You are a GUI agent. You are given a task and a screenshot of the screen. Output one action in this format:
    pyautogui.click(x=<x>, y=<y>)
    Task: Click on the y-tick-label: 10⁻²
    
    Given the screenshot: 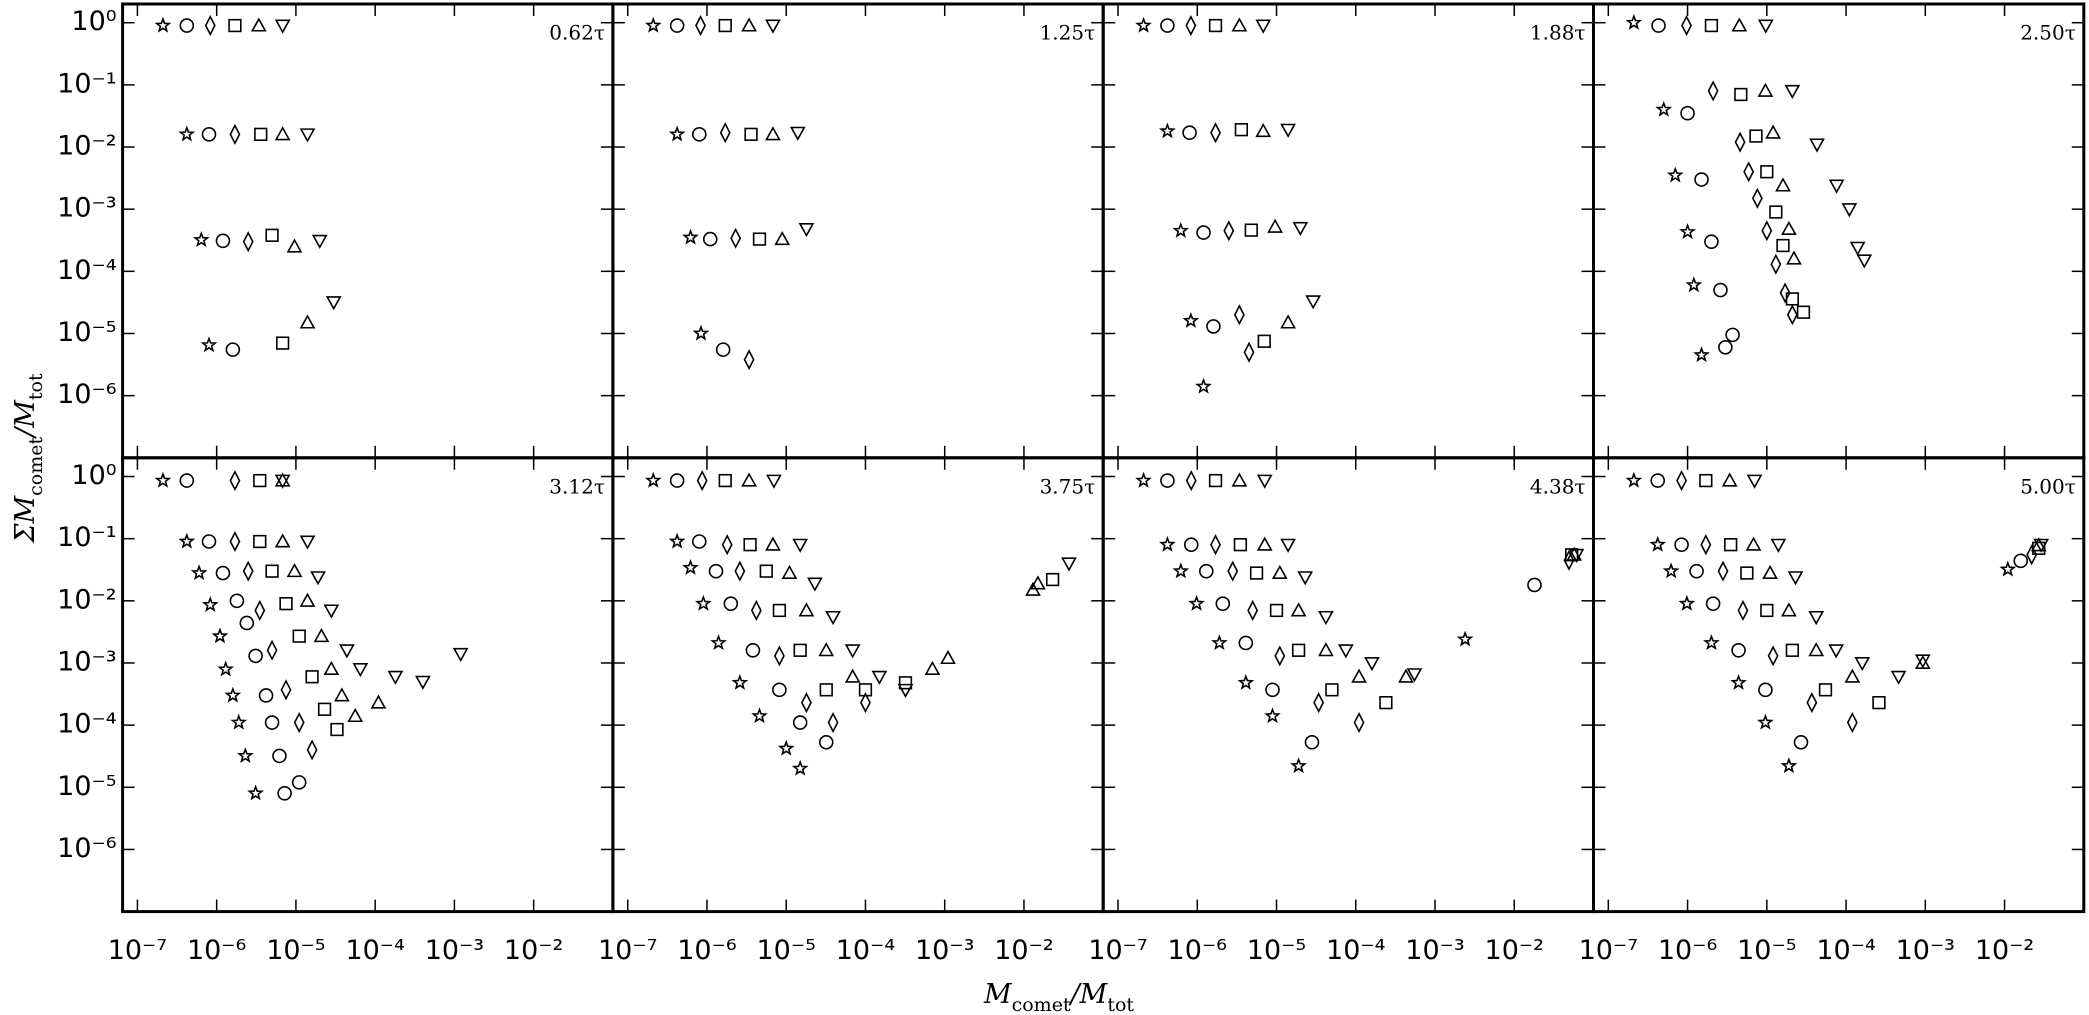 What is the action you would take?
    pyautogui.click(x=86, y=146)
    